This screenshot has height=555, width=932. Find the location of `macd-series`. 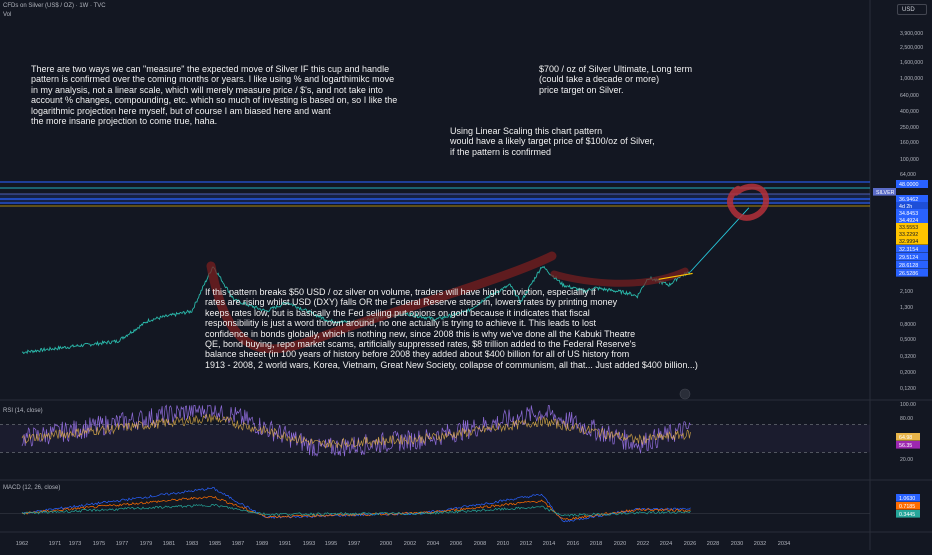

macd-series is located at coordinates (435, 504).